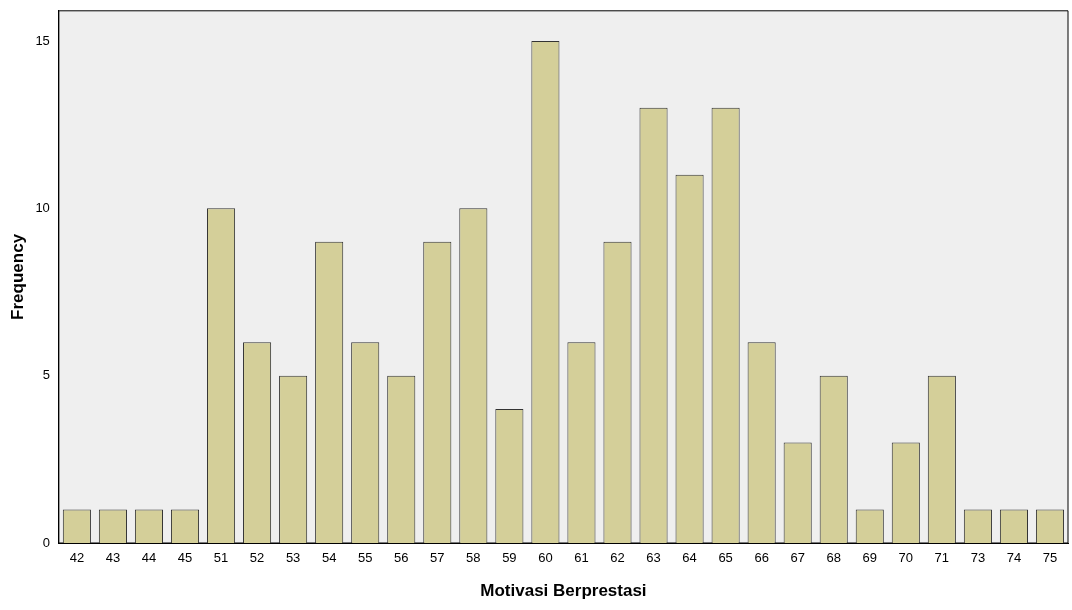 This screenshot has height=610, width=1072. What do you see at coordinates (257, 558) in the screenshot?
I see `x-tick-label: 52` at bounding box center [257, 558].